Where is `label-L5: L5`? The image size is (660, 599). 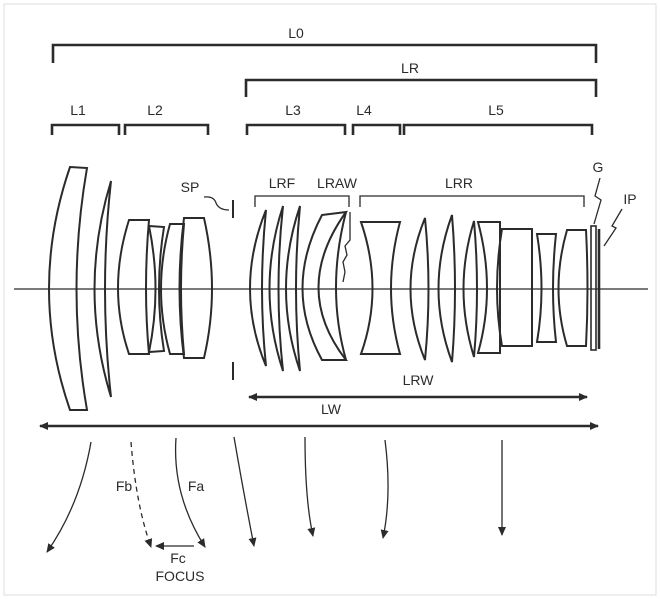
label-L5: L5 is located at coordinates (496, 110).